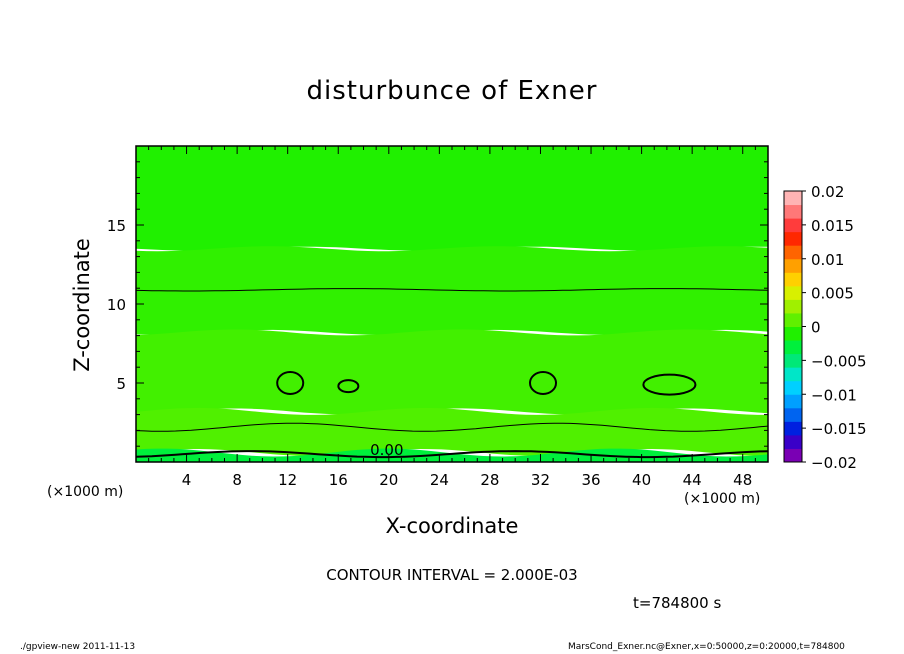 The height and width of the screenshot is (654, 904). I want to click on contour-interval-text: CONTOUR INTERVAL = 2.000E-03, so click(452, 575).